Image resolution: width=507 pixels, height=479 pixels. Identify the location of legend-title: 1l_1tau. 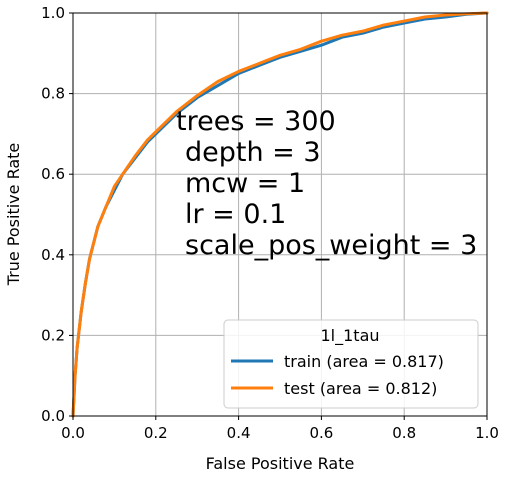
(349, 336).